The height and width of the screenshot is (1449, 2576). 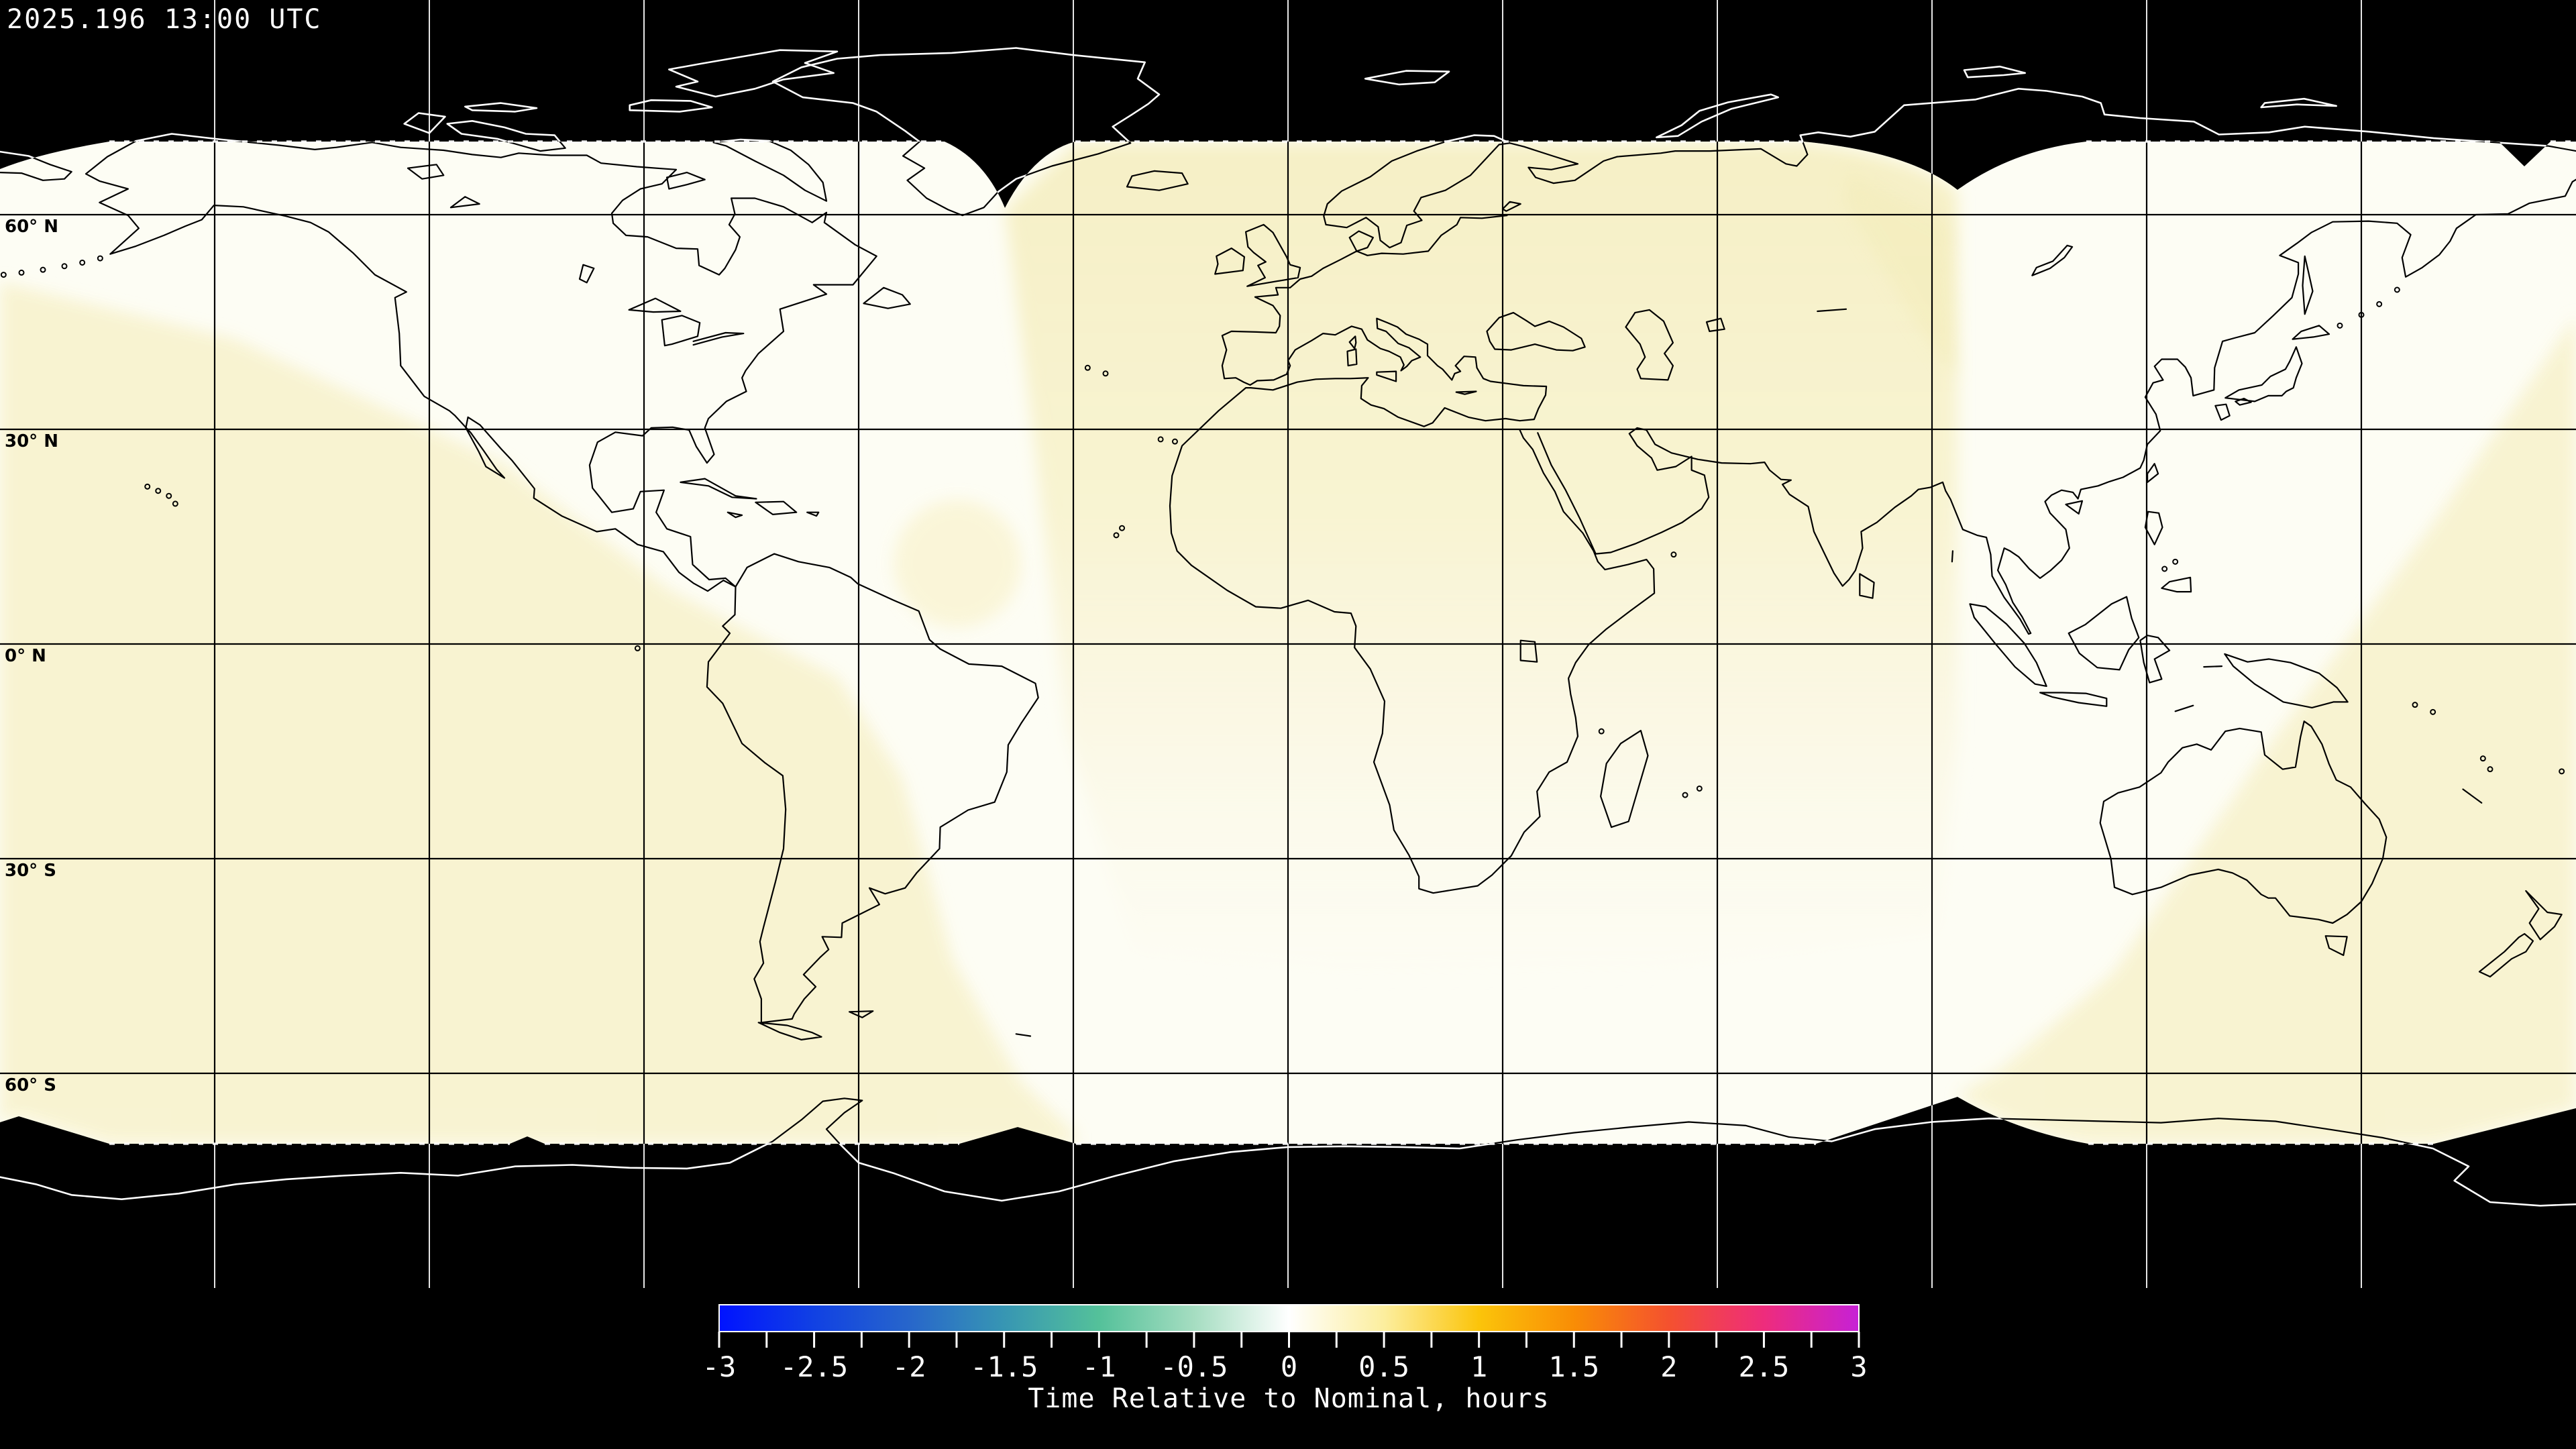 I want to click on colorbar-tick-label: -3, so click(x=719, y=1366).